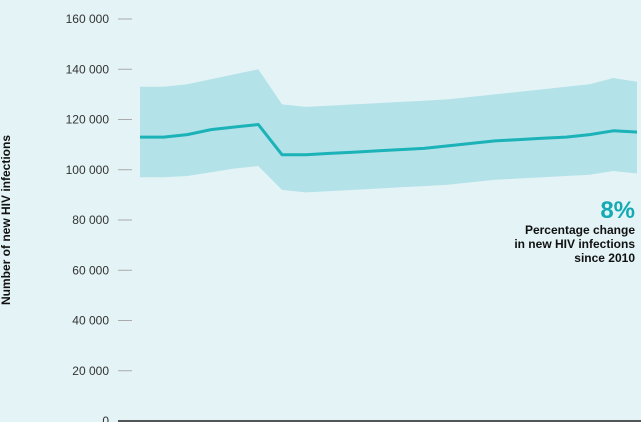  I want to click on y-tick-label: 160 000, so click(88, 19).